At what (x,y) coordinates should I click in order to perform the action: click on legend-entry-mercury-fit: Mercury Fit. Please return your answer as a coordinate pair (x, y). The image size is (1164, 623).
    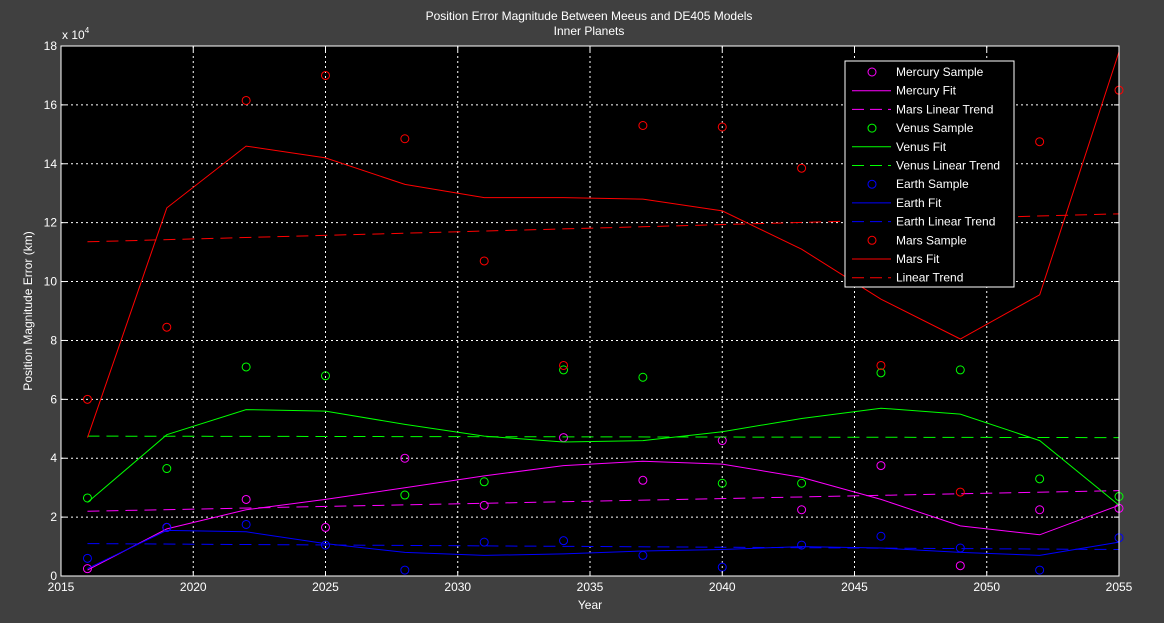
    Looking at the image, I should click on (904, 91).